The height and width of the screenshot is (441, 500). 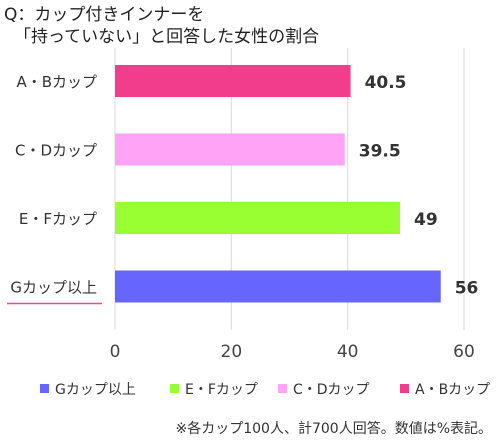 I want to click on category-label-0: A・Bカップ, so click(x=56, y=82).